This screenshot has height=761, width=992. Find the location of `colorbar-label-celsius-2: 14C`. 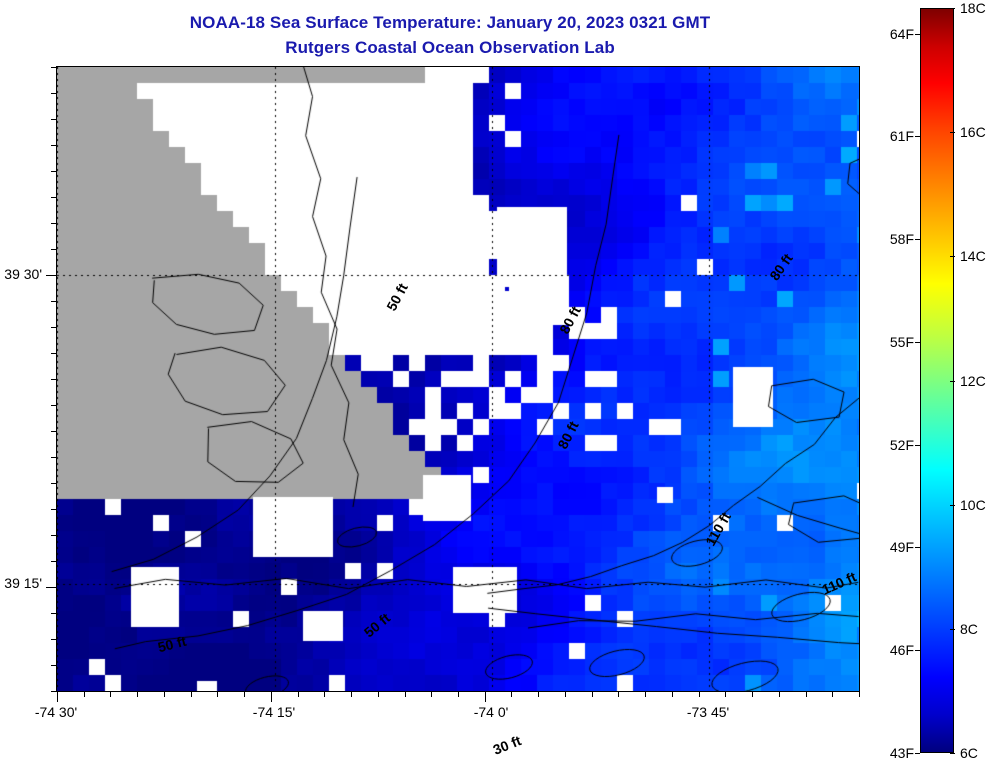

colorbar-label-celsius-2: 14C is located at coordinates (973, 256).